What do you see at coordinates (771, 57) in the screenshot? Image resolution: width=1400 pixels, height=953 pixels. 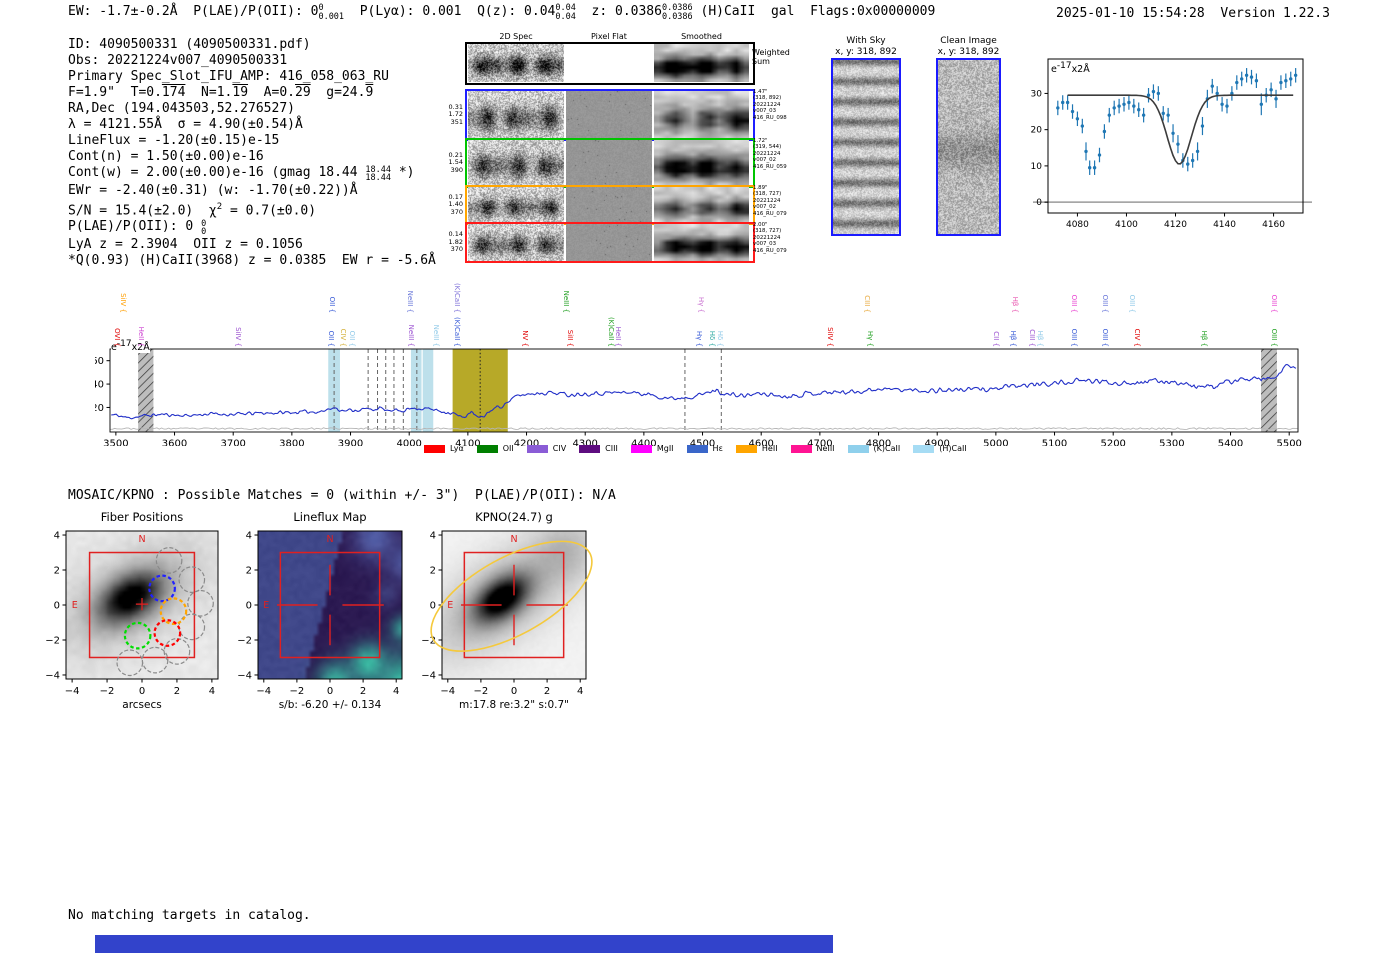 I see `weighted-sum-label: Weighted Sum` at bounding box center [771, 57].